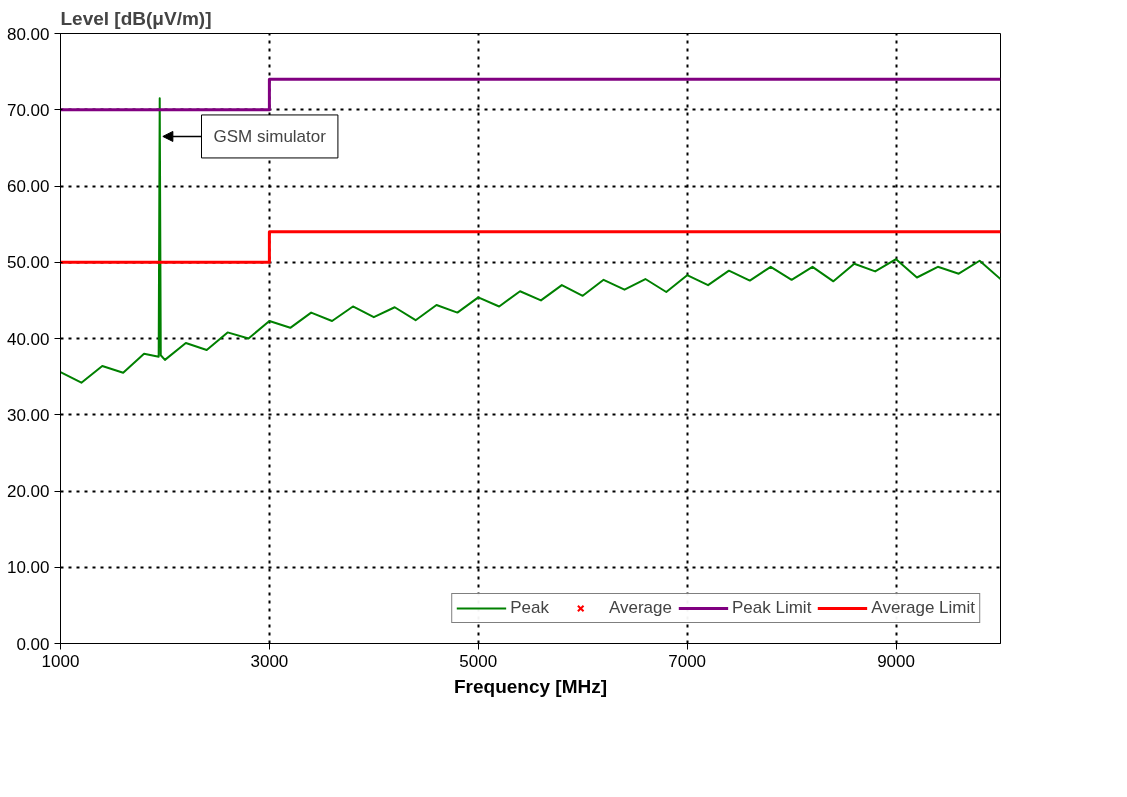 This screenshot has width=1127, height=797. I want to click on legend-label: Peak Limit, so click(771, 608).